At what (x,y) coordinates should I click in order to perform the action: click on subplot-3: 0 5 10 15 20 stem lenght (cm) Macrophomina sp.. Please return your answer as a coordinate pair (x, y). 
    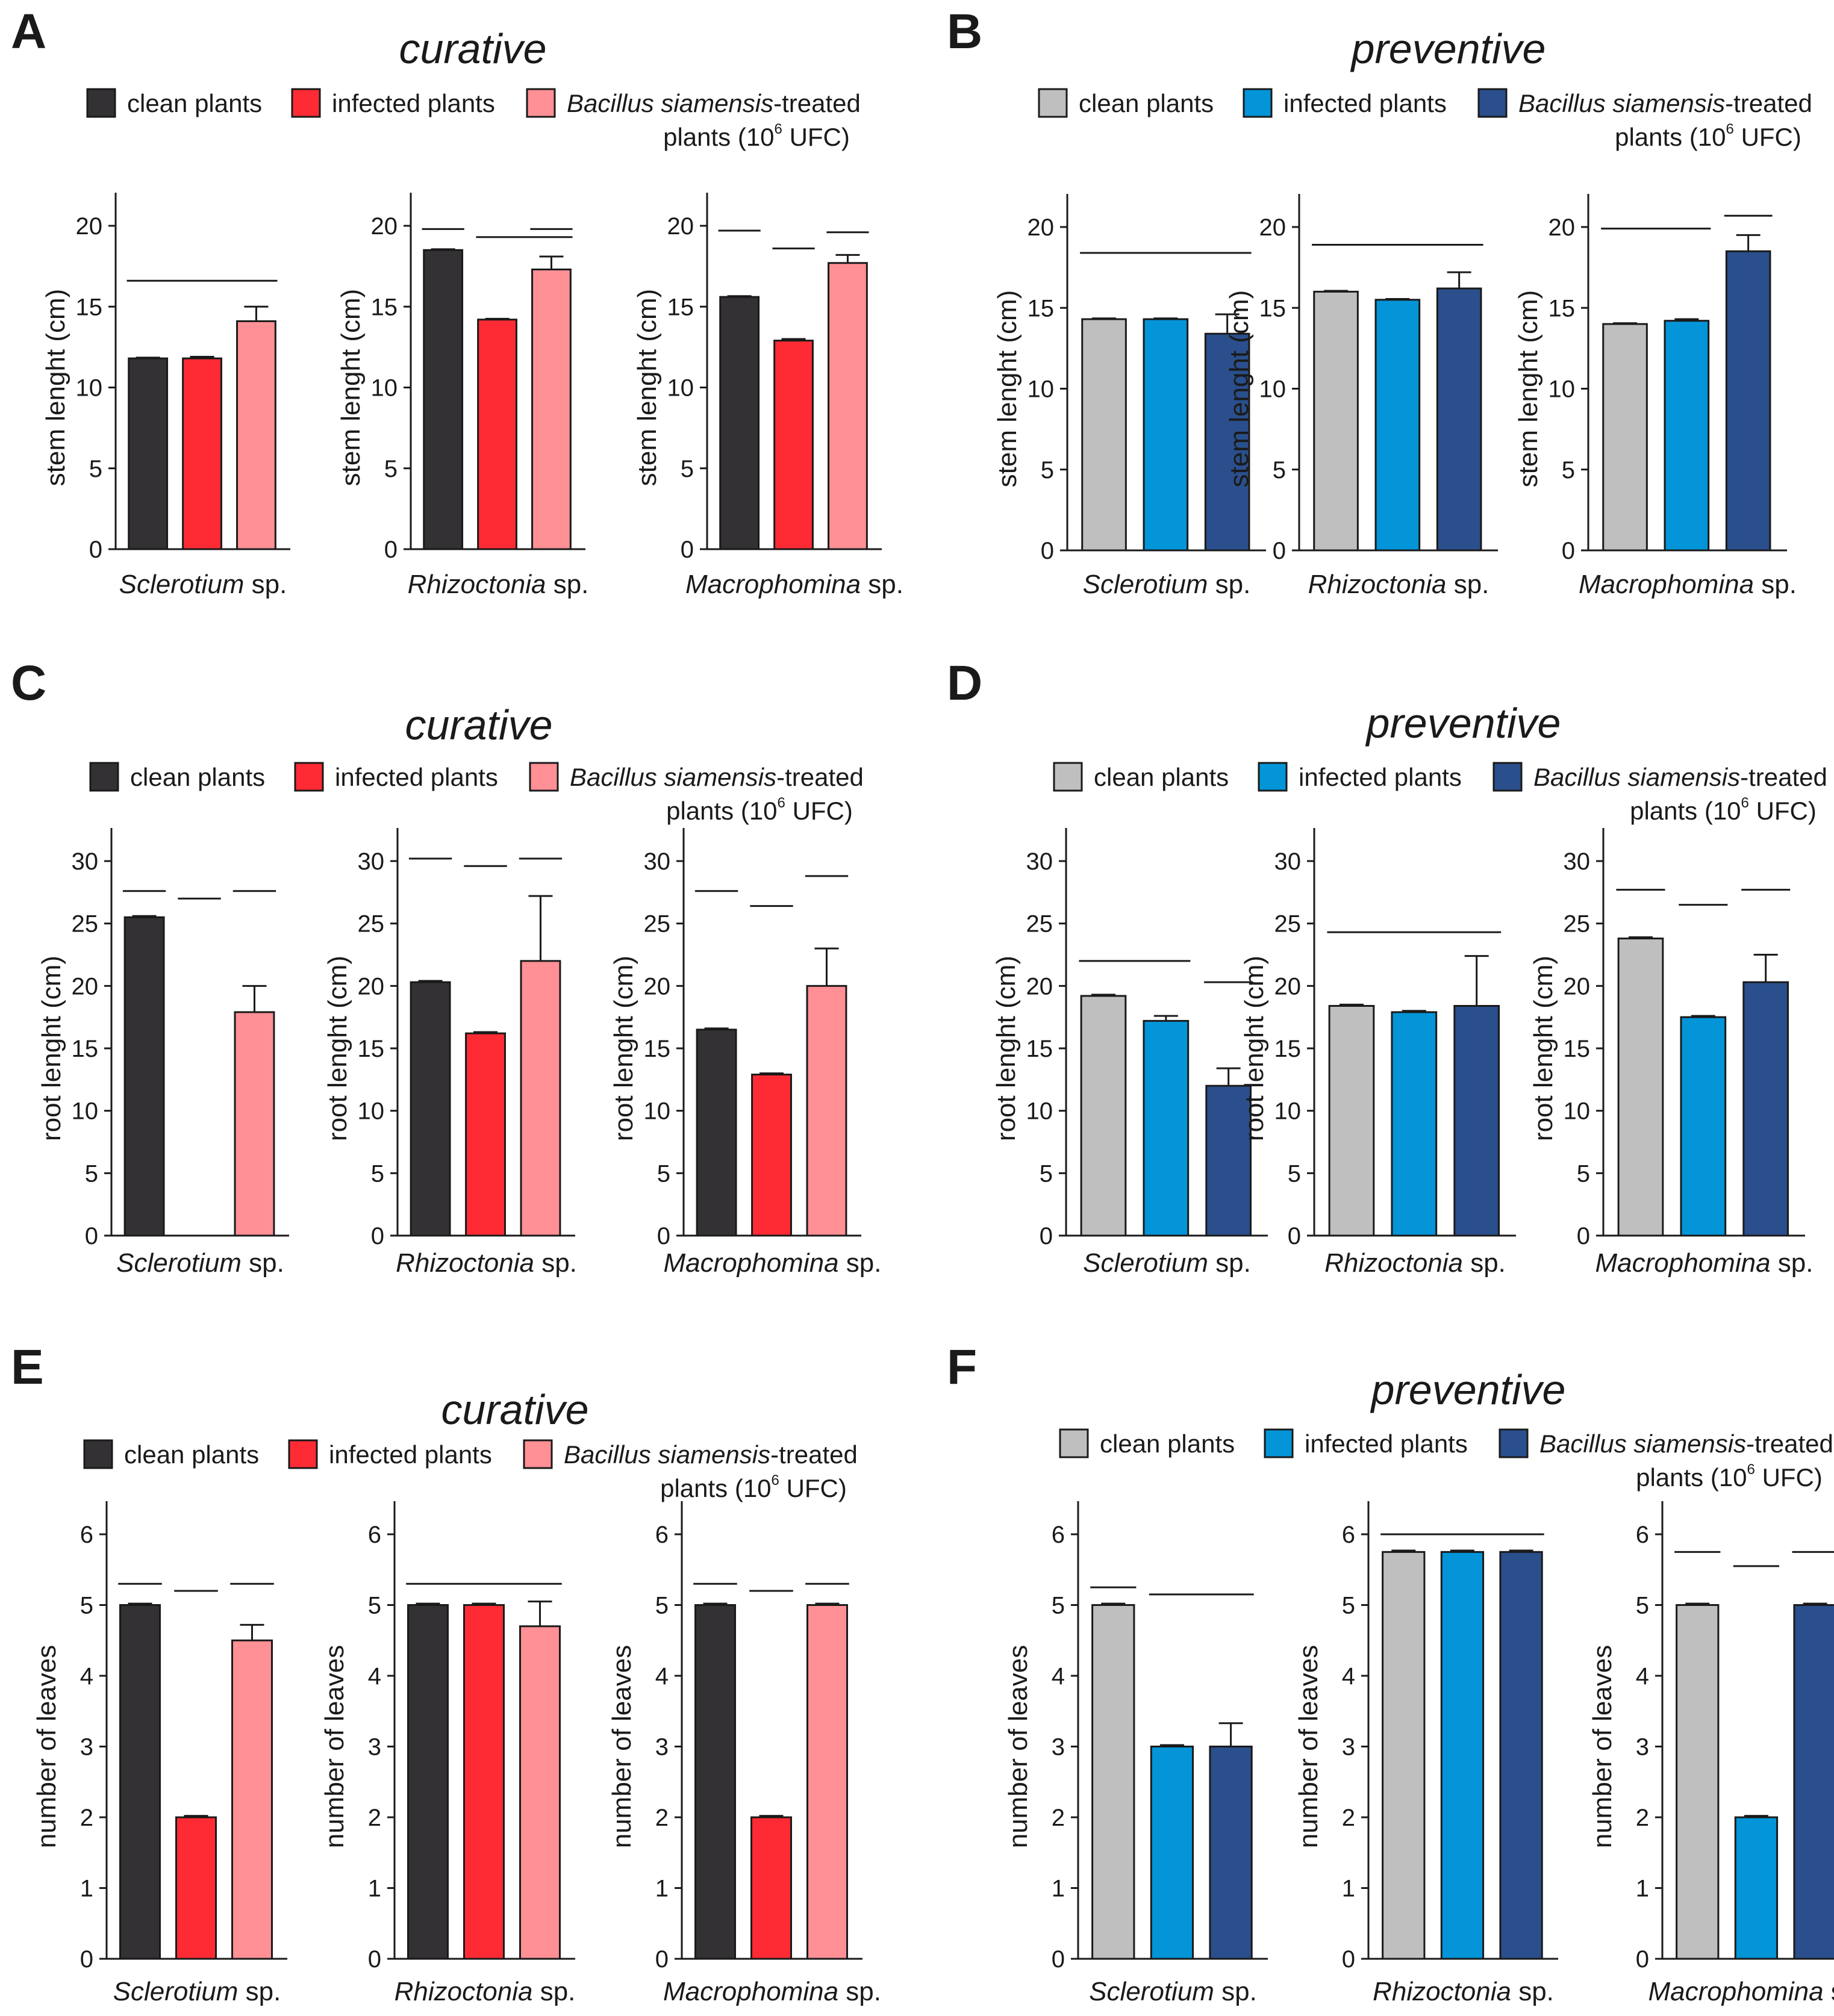
    Looking at the image, I should click on (767, 396).